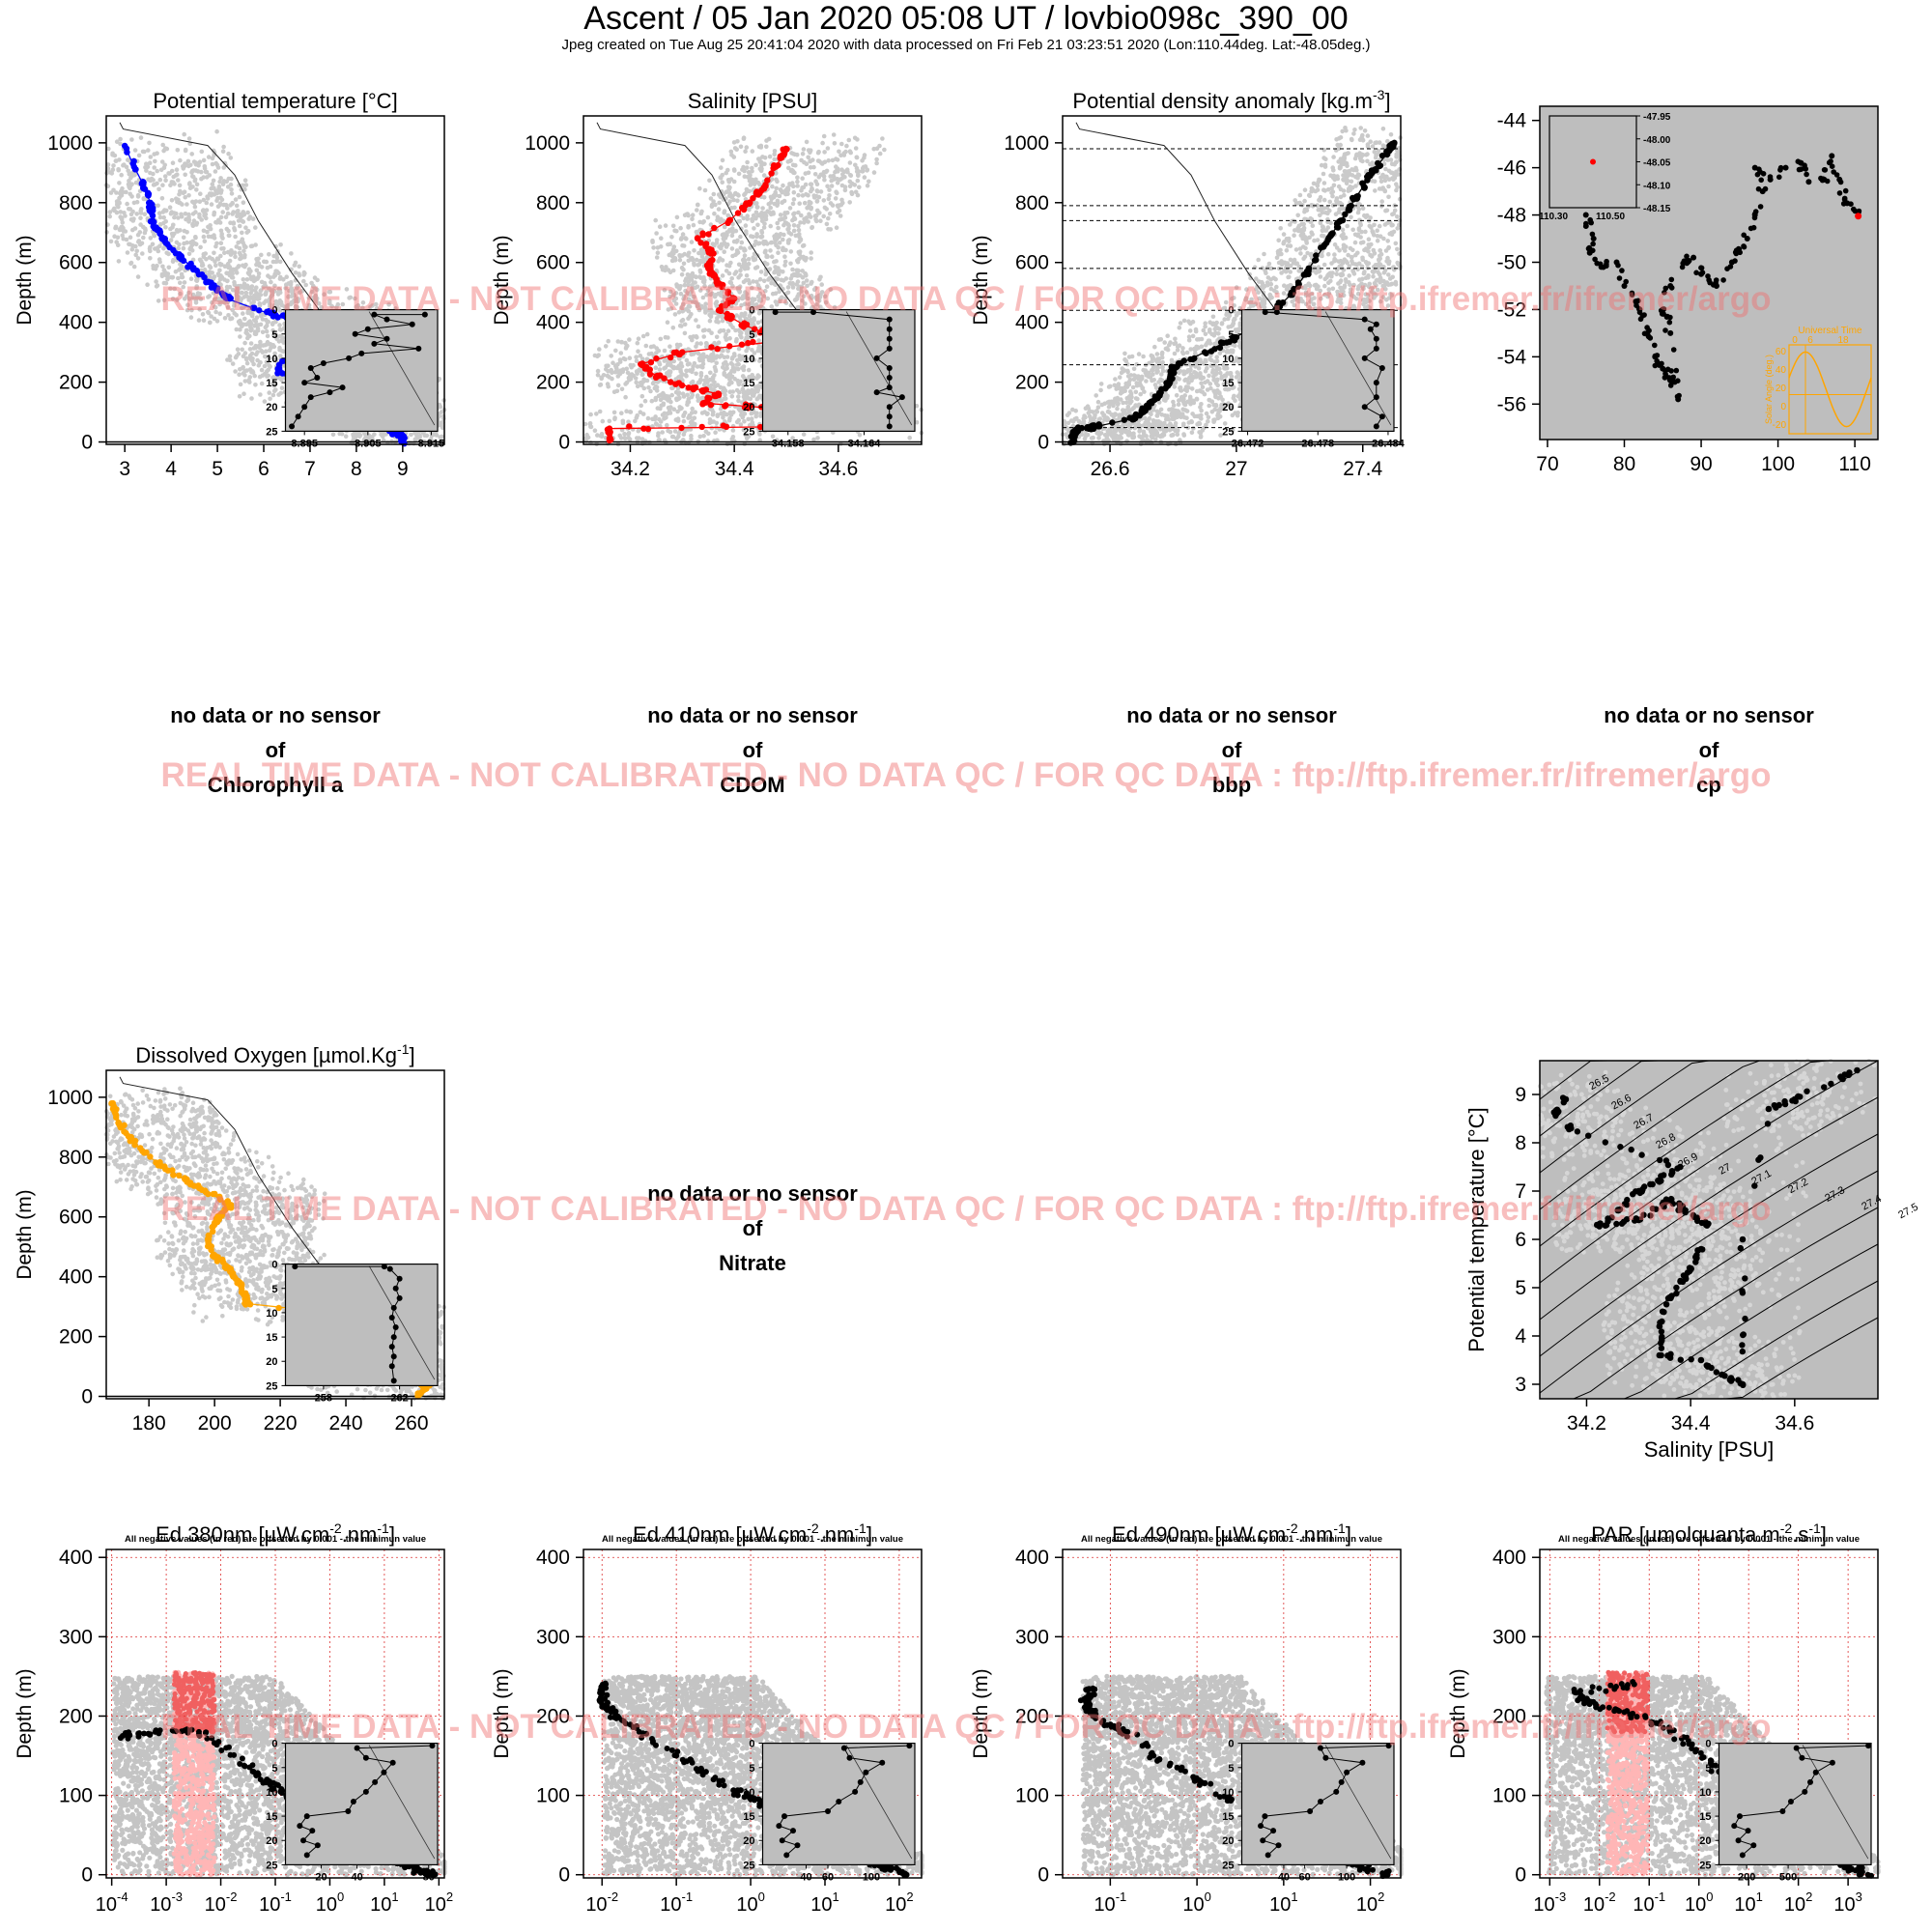 The width and height of the screenshot is (1932, 1932). What do you see at coordinates (387, 339) in the screenshot?
I see `inset-point` at bounding box center [387, 339].